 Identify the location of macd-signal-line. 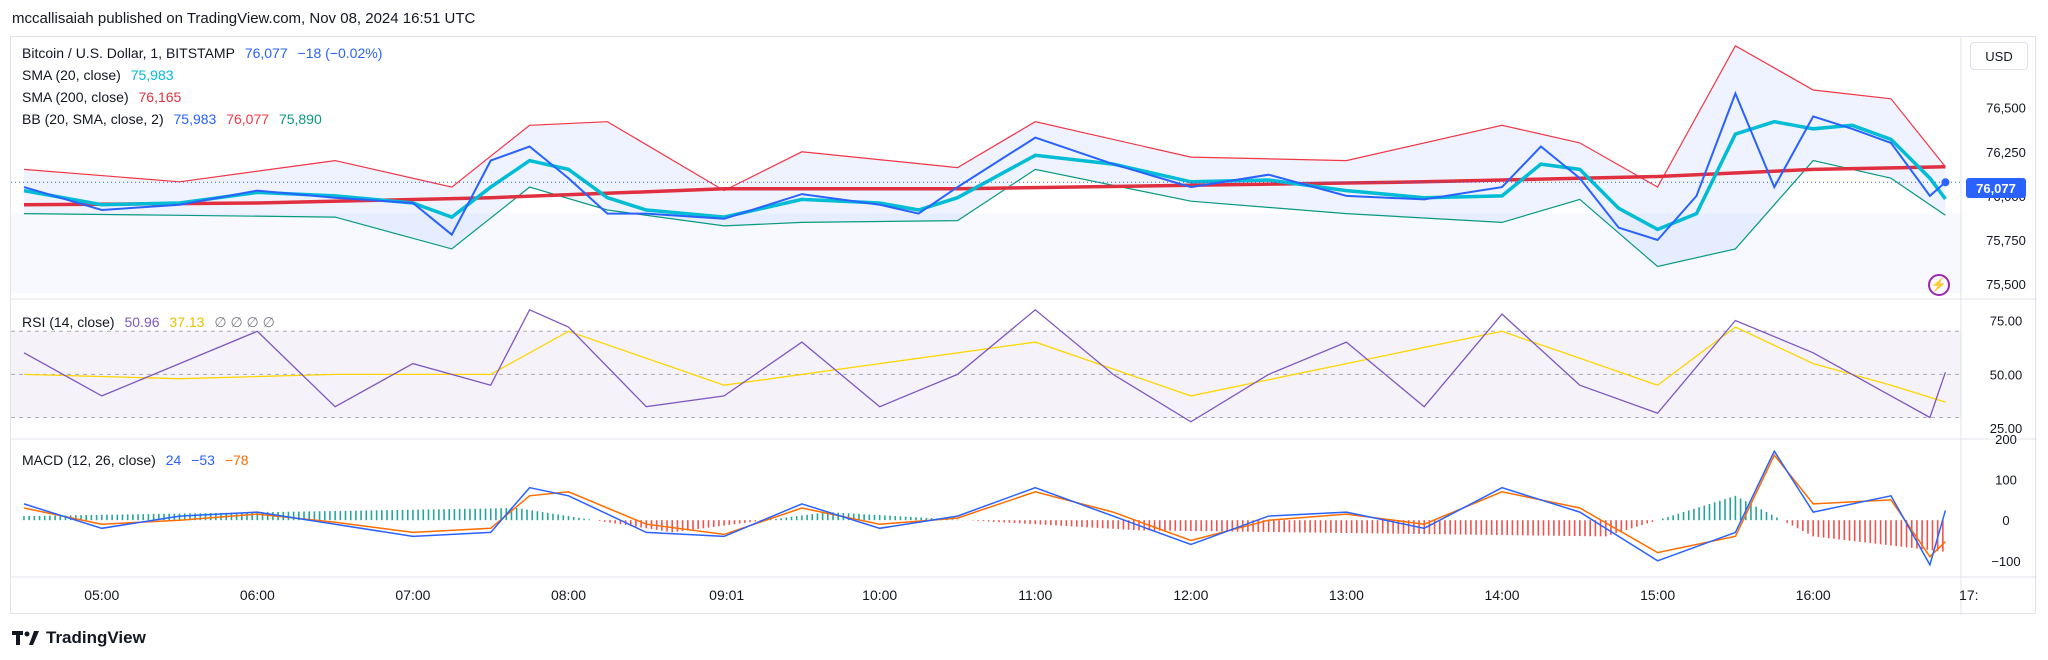
(984, 505).